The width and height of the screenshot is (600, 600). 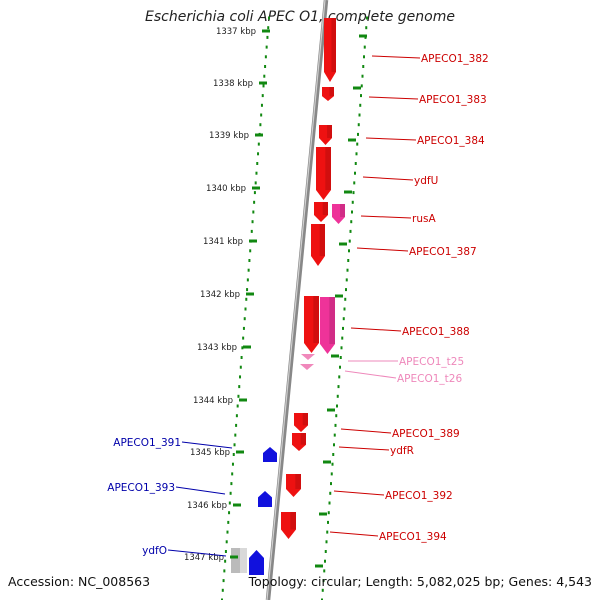 What do you see at coordinates (229, 136) in the screenshot?
I see `kbp-tick-label: 1339 kbp` at bounding box center [229, 136].